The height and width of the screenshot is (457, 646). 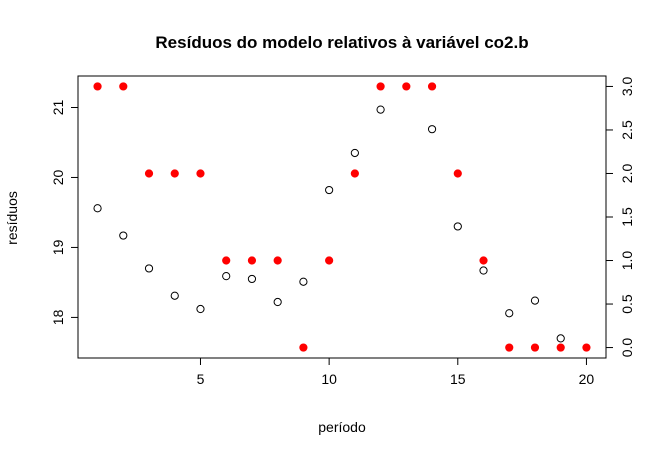 I want to click on y2-tick-label: 2.0, so click(x=627, y=174).